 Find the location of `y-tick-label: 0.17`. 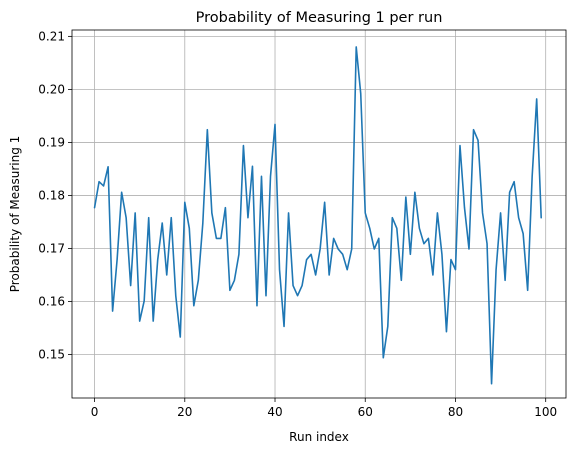

y-tick-label: 0.17 is located at coordinates (51, 248).